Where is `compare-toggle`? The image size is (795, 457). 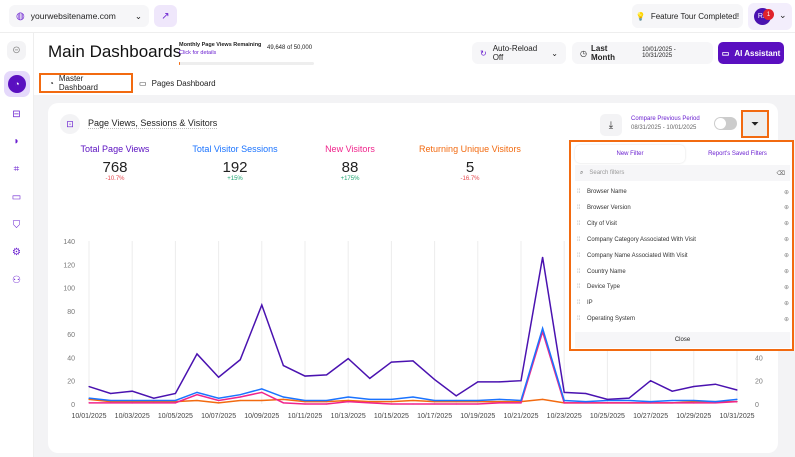
compare-toggle is located at coordinates (725, 123).